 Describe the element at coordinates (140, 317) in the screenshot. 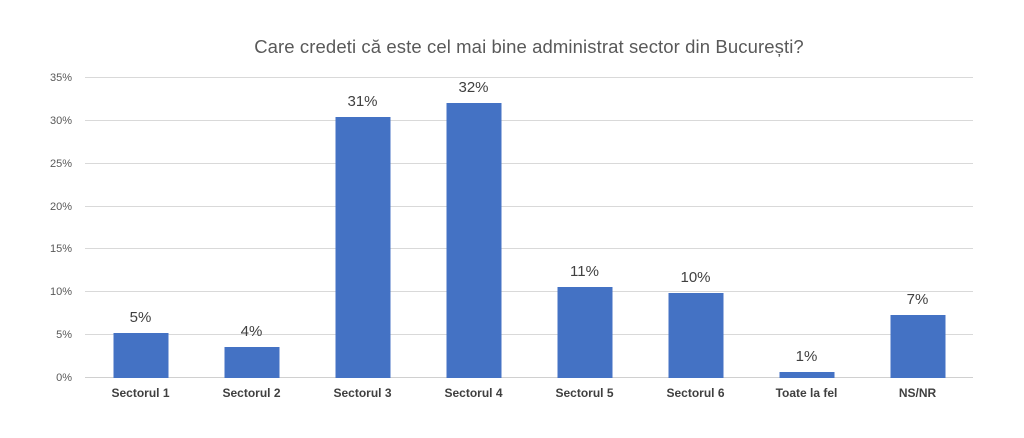

I see `bar-value-label: 5%` at that location.